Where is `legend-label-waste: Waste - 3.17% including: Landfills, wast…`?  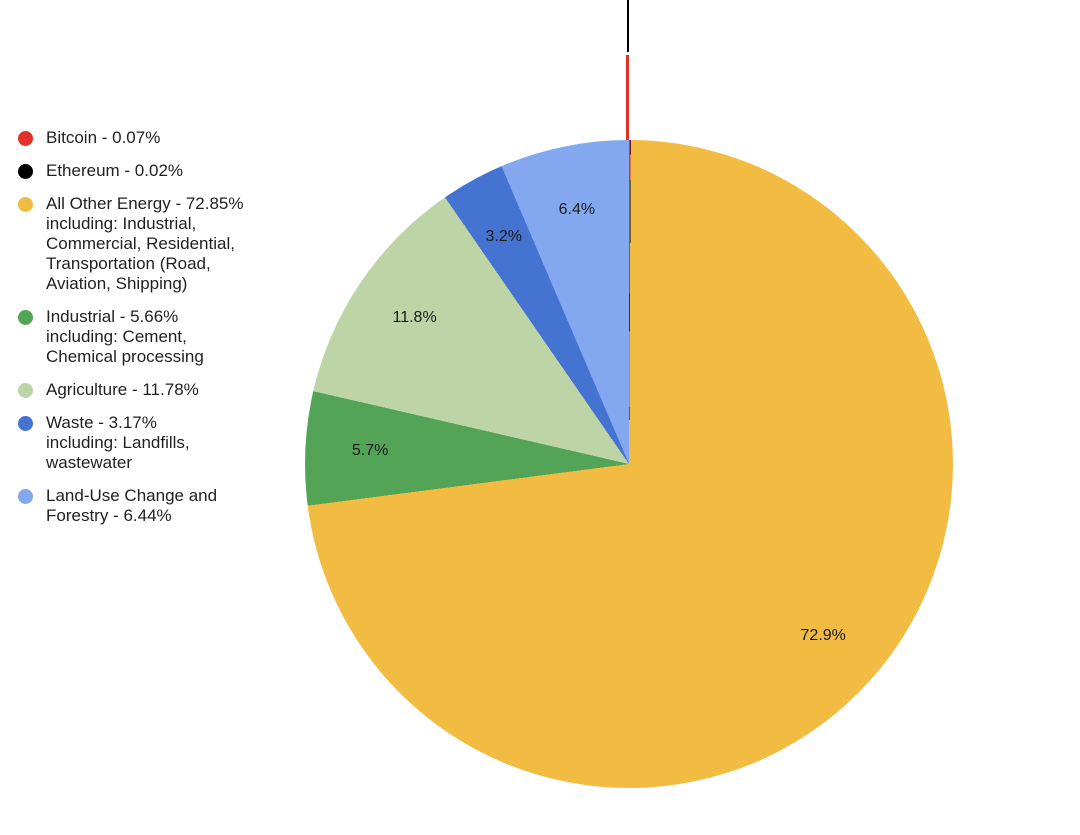 legend-label-waste: Waste - 3.17% including: Landfills, wast… is located at coordinates (118, 442).